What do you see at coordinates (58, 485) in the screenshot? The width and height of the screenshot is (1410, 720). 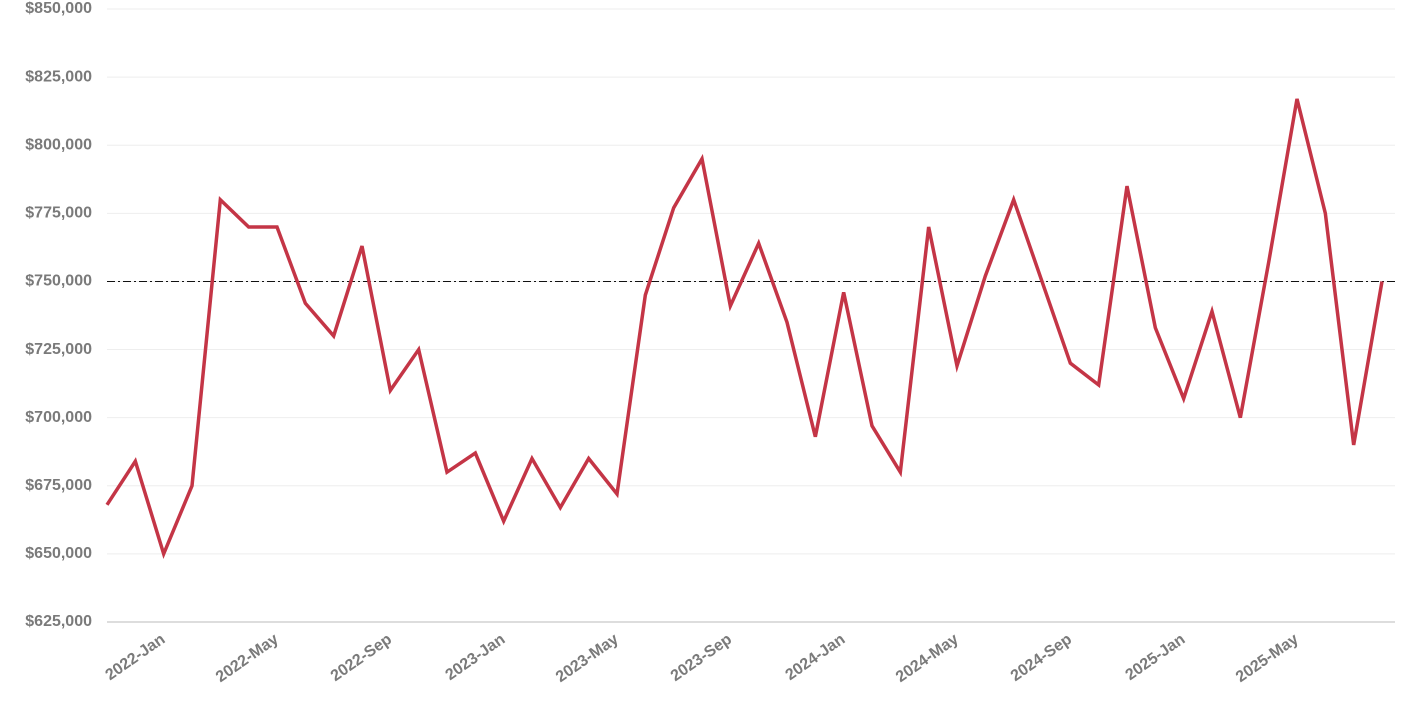 I see `y-tick-label: $675,000` at bounding box center [58, 485].